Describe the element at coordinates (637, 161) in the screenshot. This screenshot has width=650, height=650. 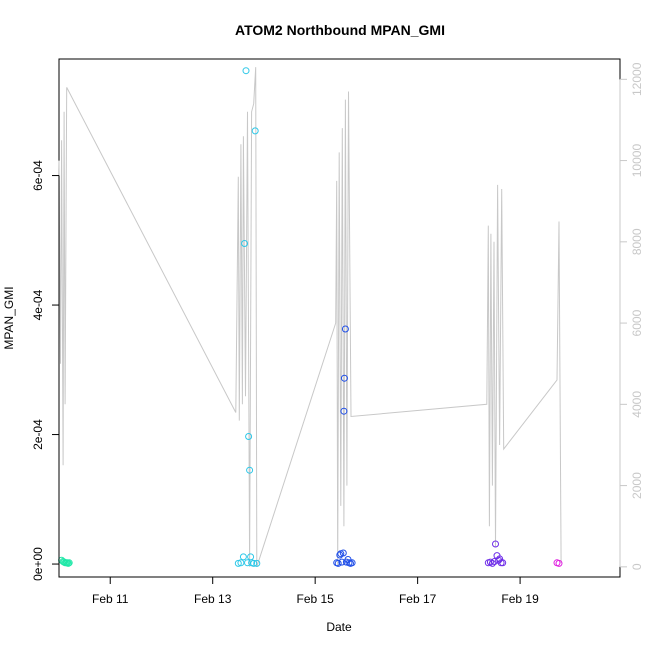
I see `y2-tick-label: 10000` at that location.